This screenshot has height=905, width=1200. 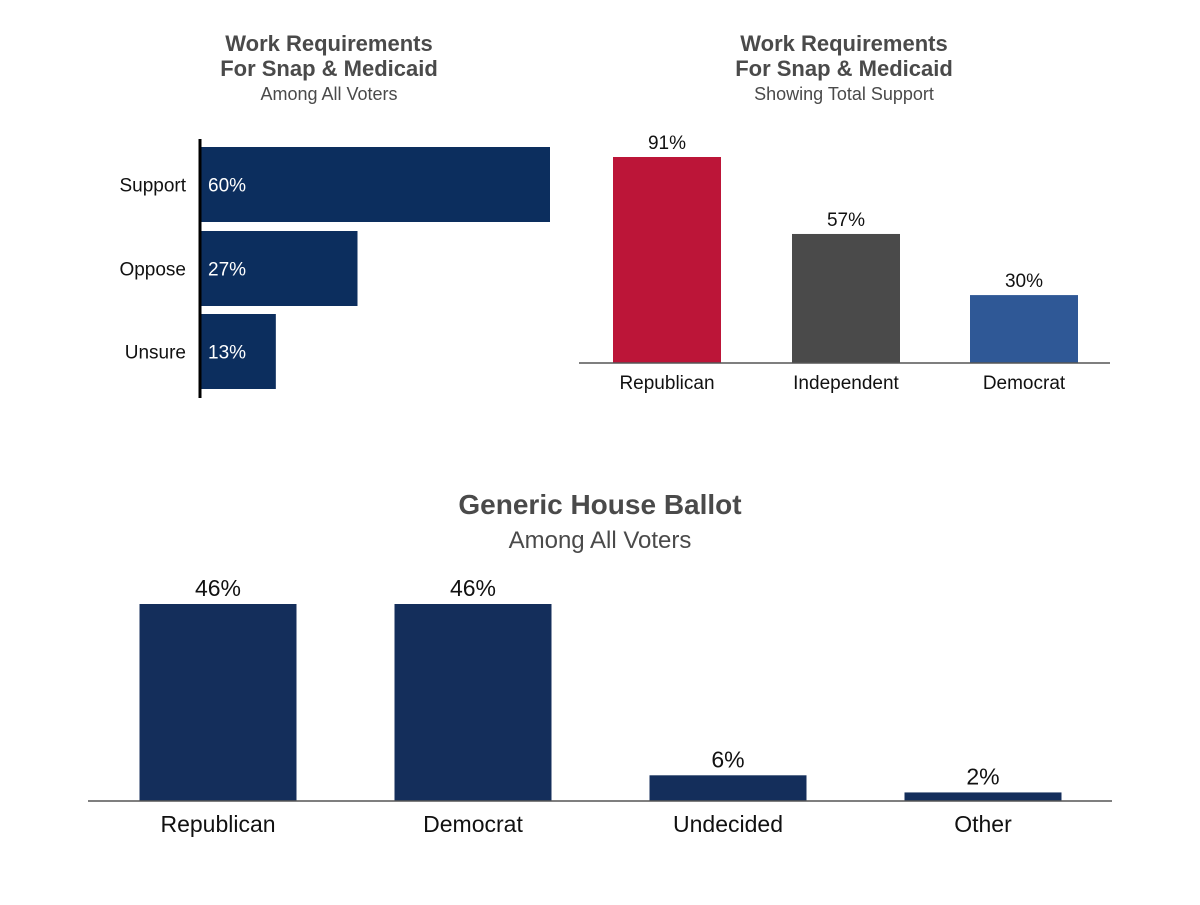 What do you see at coordinates (600, 540) in the screenshot?
I see `chart3-subtitle: Among All Voters` at bounding box center [600, 540].